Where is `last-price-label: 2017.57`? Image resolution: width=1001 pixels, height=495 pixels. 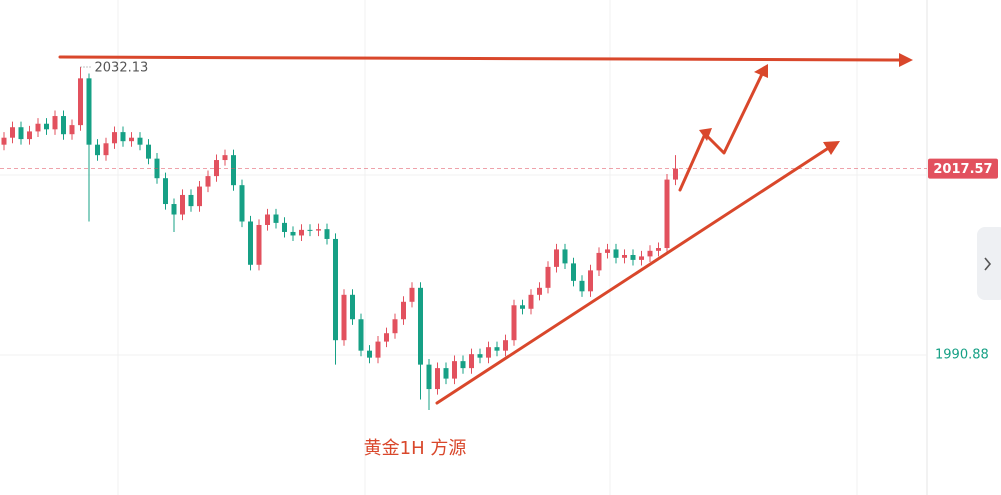
last-price-label: 2017.57 is located at coordinates (962, 169).